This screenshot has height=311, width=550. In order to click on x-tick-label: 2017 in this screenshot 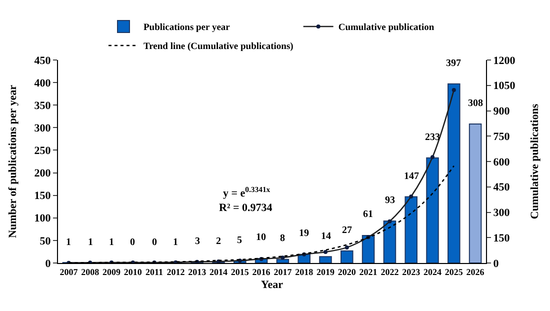, I will do `click(283, 271)`.